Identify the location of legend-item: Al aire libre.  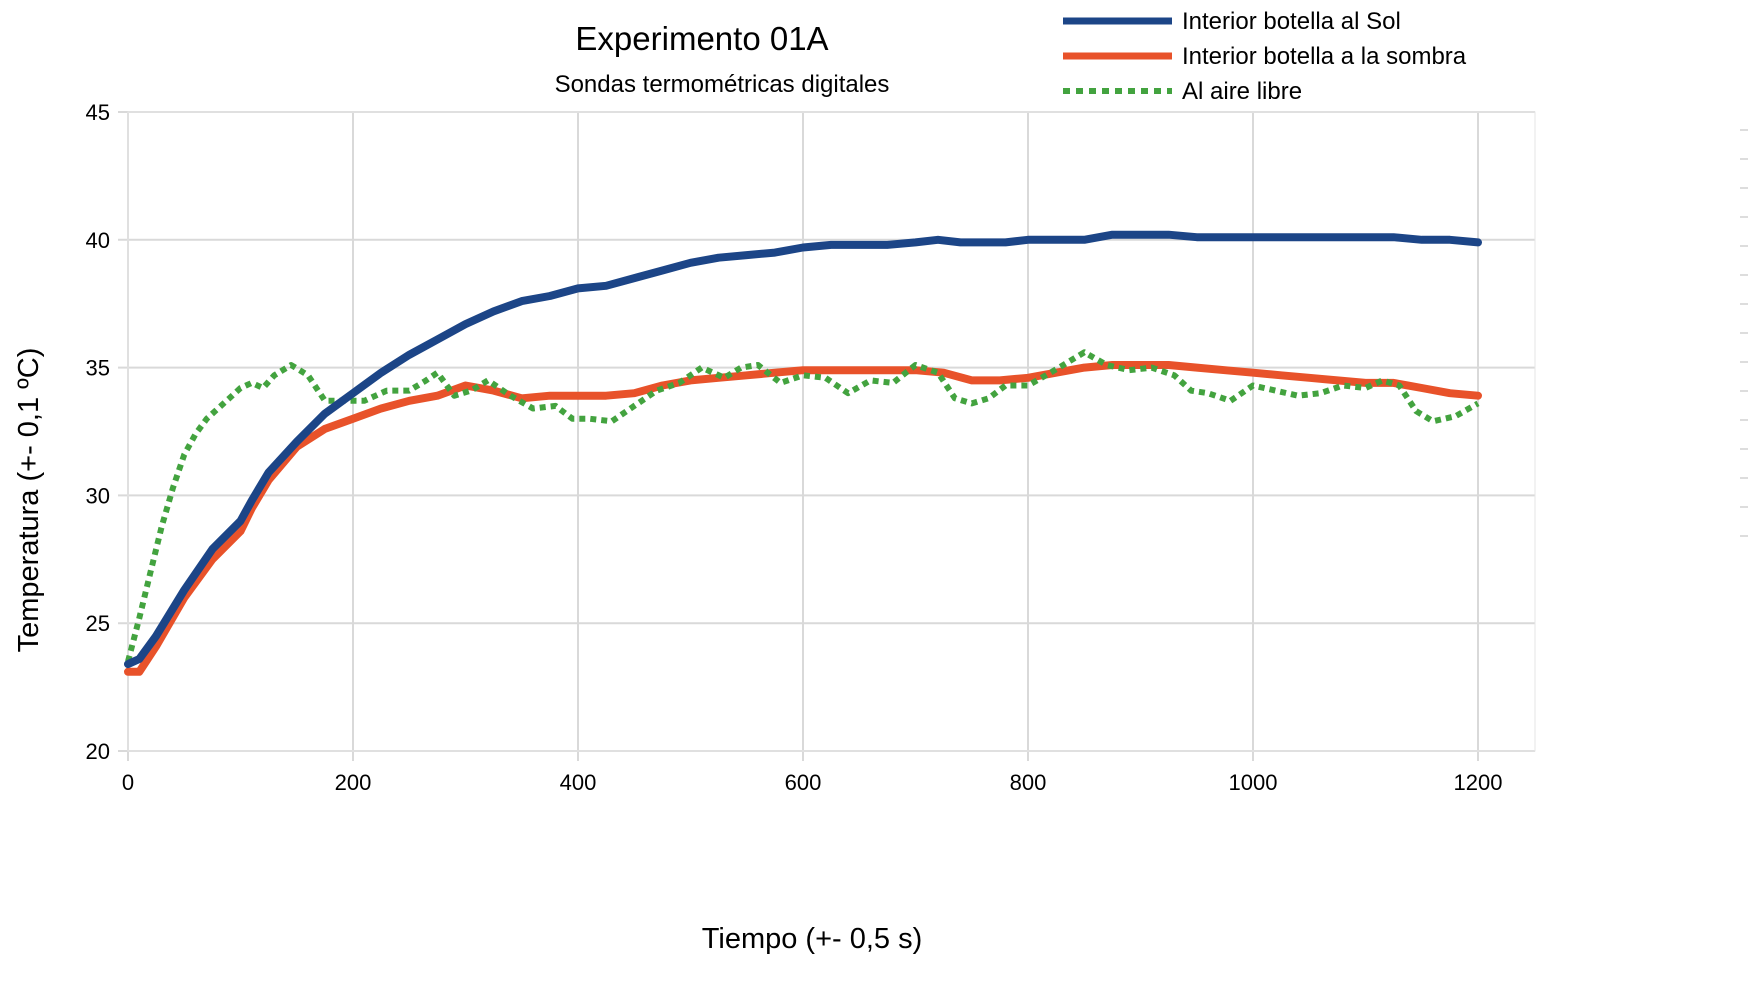
(1182, 91).